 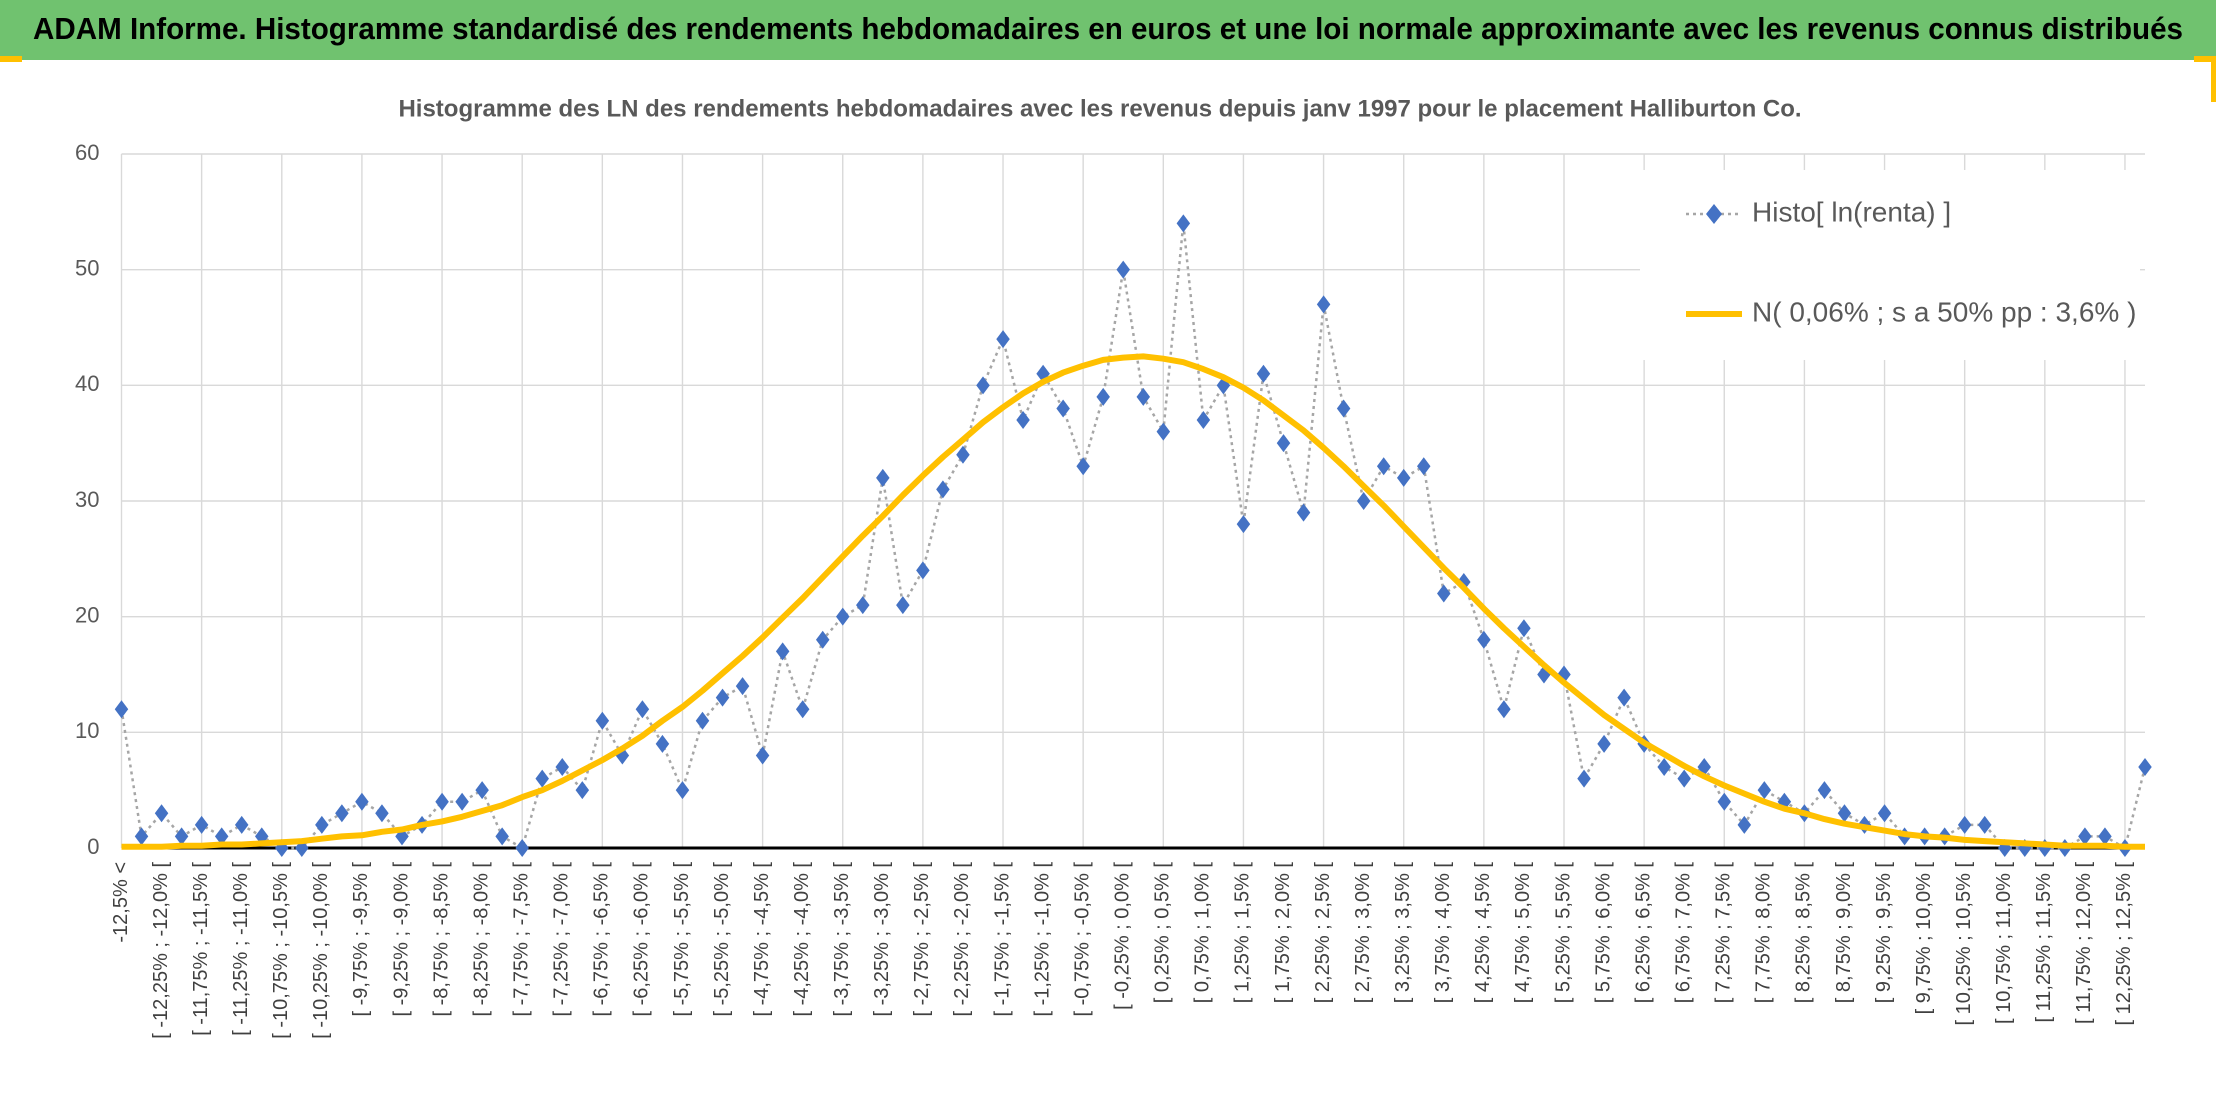 I want to click on x-tick-label: [ 10,75% ; 11,0% [, so click(x=2004, y=943).